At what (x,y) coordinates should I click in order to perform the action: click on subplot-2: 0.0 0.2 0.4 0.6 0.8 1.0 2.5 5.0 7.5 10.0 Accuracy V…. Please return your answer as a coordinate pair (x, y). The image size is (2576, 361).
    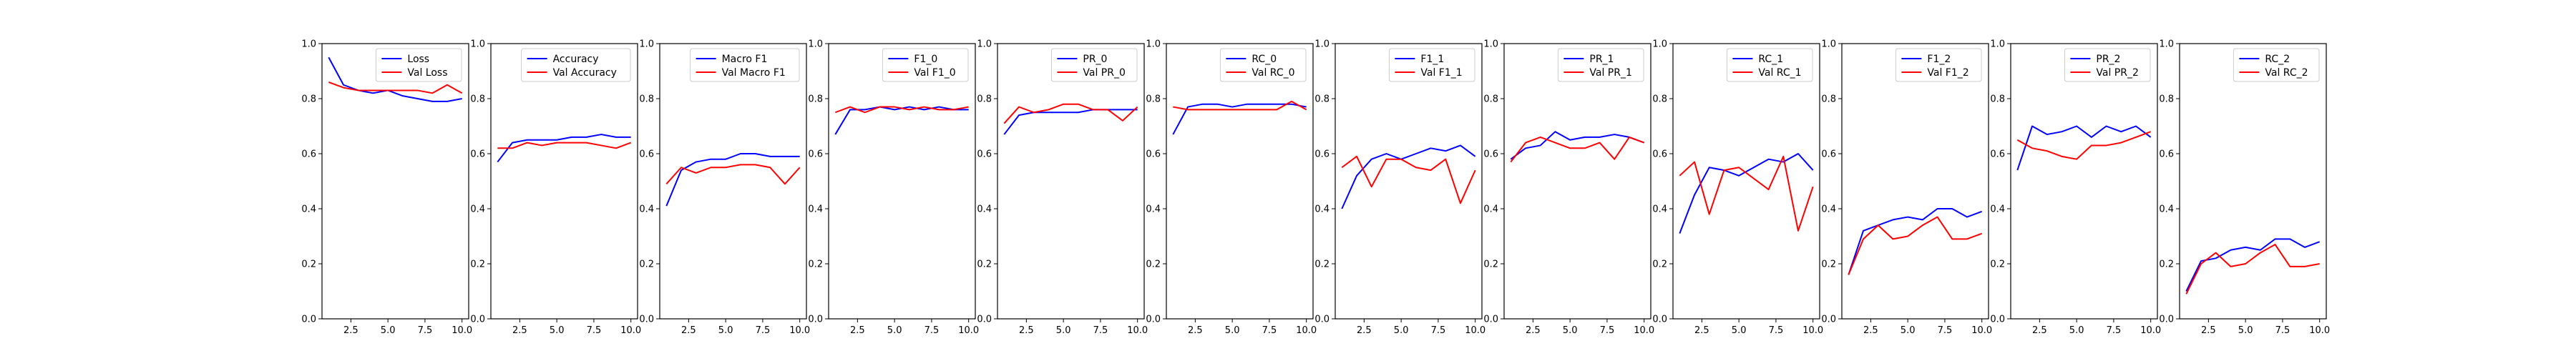
    Looking at the image, I should click on (555, 188).